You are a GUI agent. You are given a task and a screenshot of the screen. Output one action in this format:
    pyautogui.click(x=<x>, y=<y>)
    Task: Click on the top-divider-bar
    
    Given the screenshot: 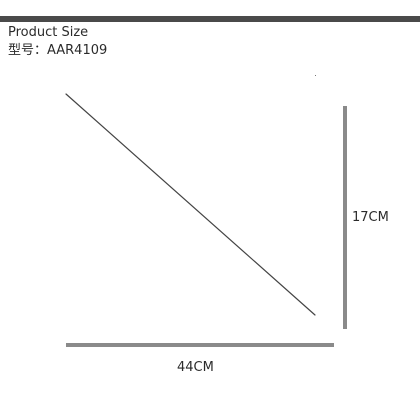 What is the action you would take?
    pyautogui.click(x=210, y=19)
    